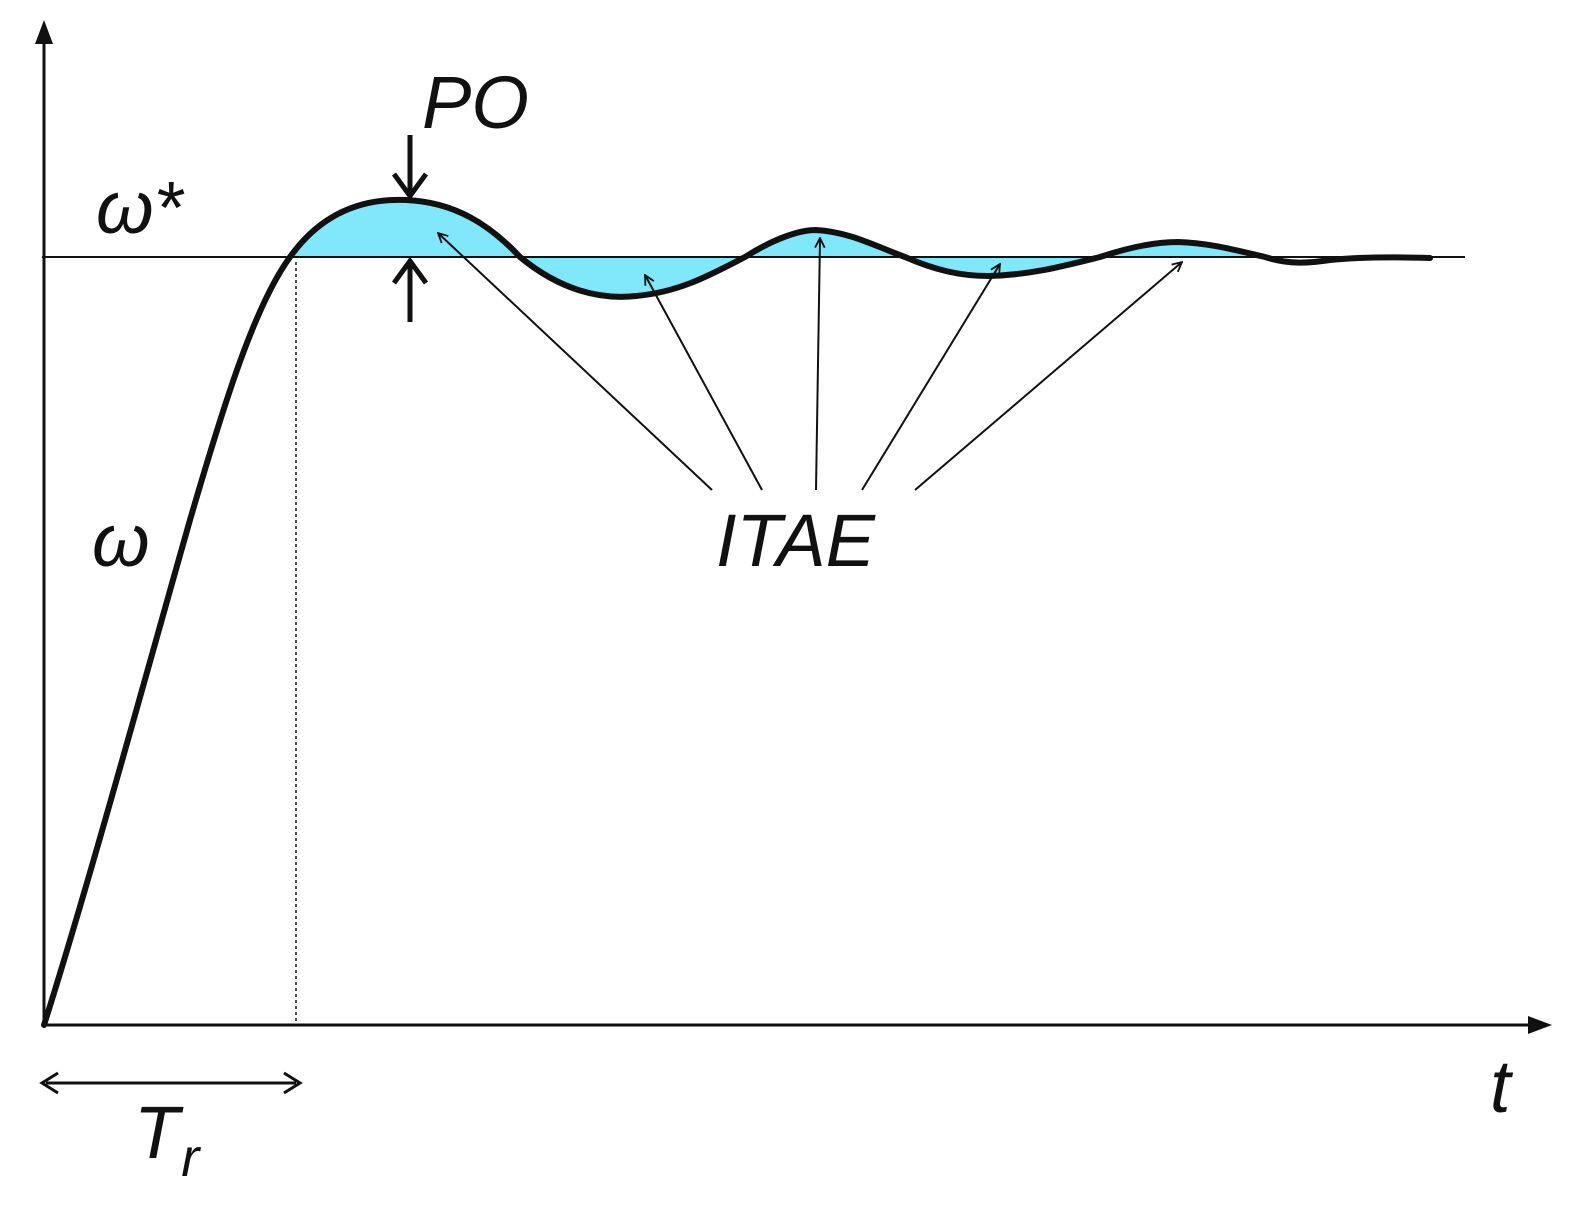 This screenshot has width=1586, height=1217. Describe the element at coordinates (171, 1083) in the screenshot. I see `rise-time-span-arrow` at that location.